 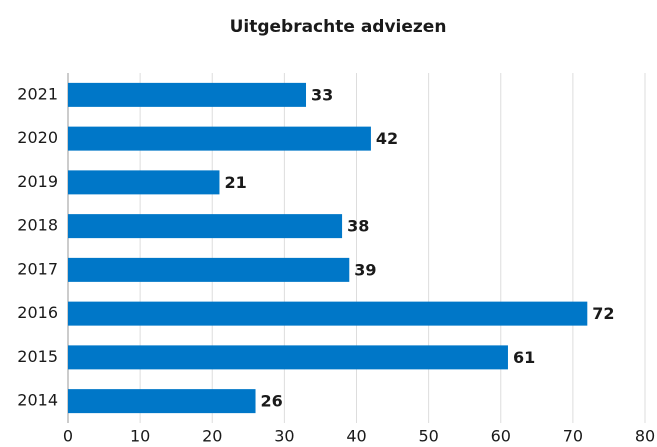 I want to click on y-tick-label: 2018, so click(x=37, y=225).